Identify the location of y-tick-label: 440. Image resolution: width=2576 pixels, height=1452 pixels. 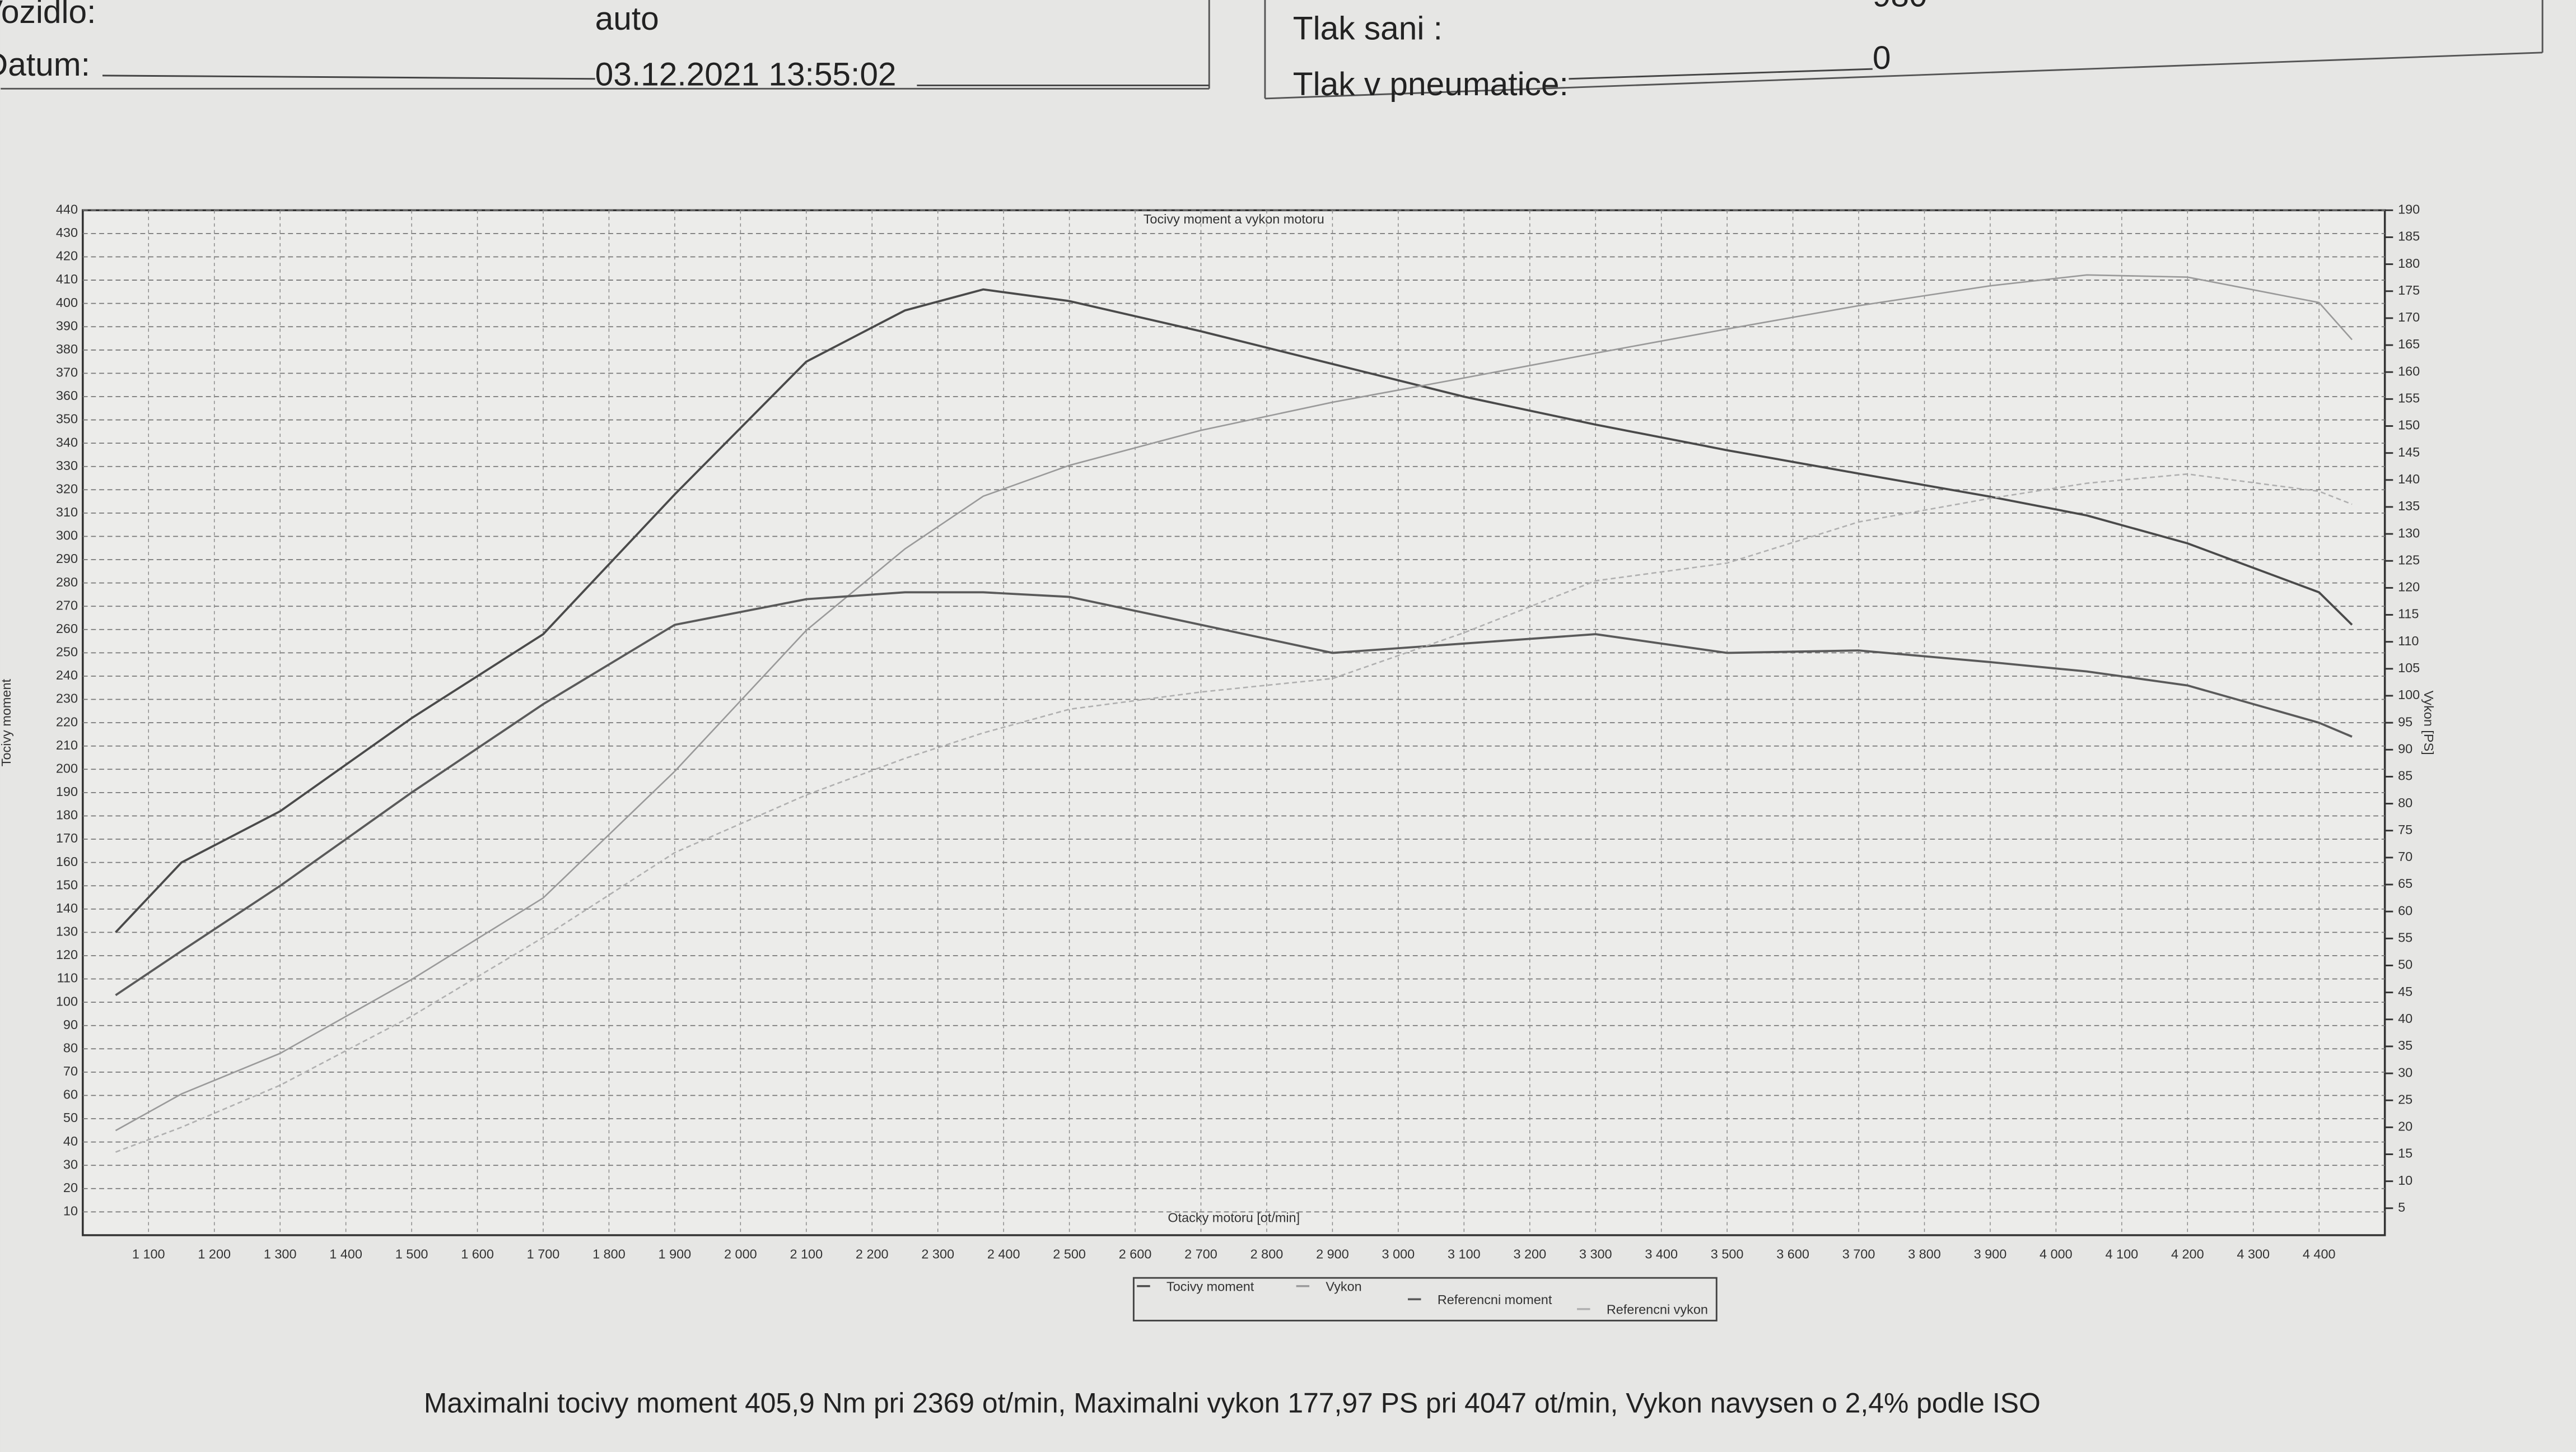
(67, 209).